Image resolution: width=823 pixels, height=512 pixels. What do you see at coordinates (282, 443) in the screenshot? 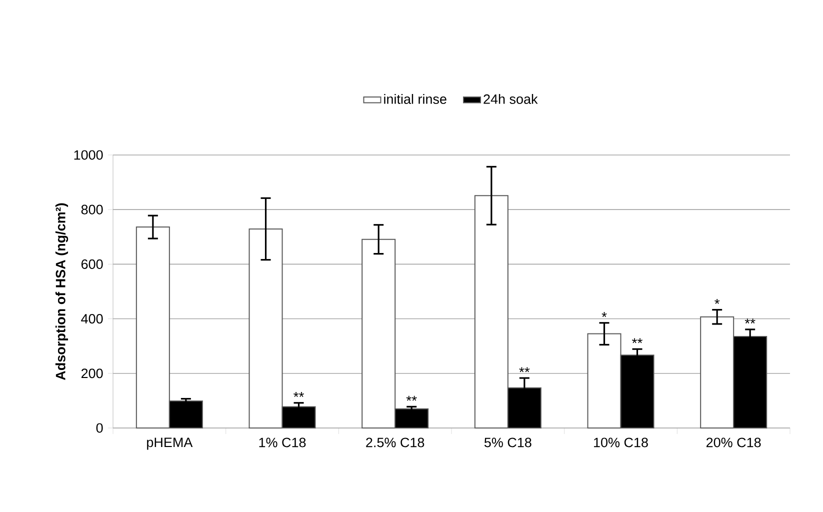
I see `x-tick-label: 1% C18` at bounding box center [282, 443].